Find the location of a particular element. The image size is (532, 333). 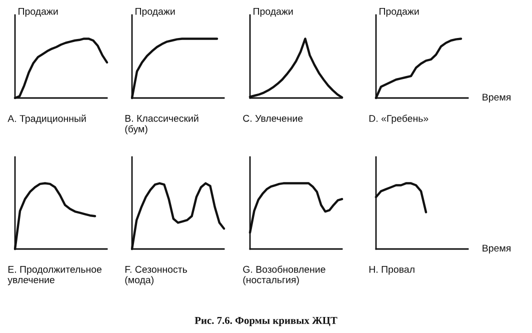

text: A. Традиционный is located at coordinates (47, 119).